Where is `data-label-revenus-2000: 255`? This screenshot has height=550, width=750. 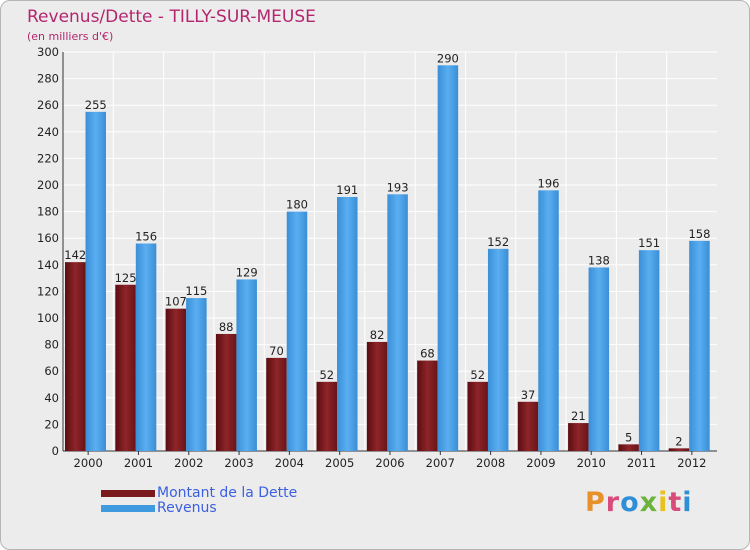 data-label-revenus-2000: 255 is located at coordinates (96, 105).